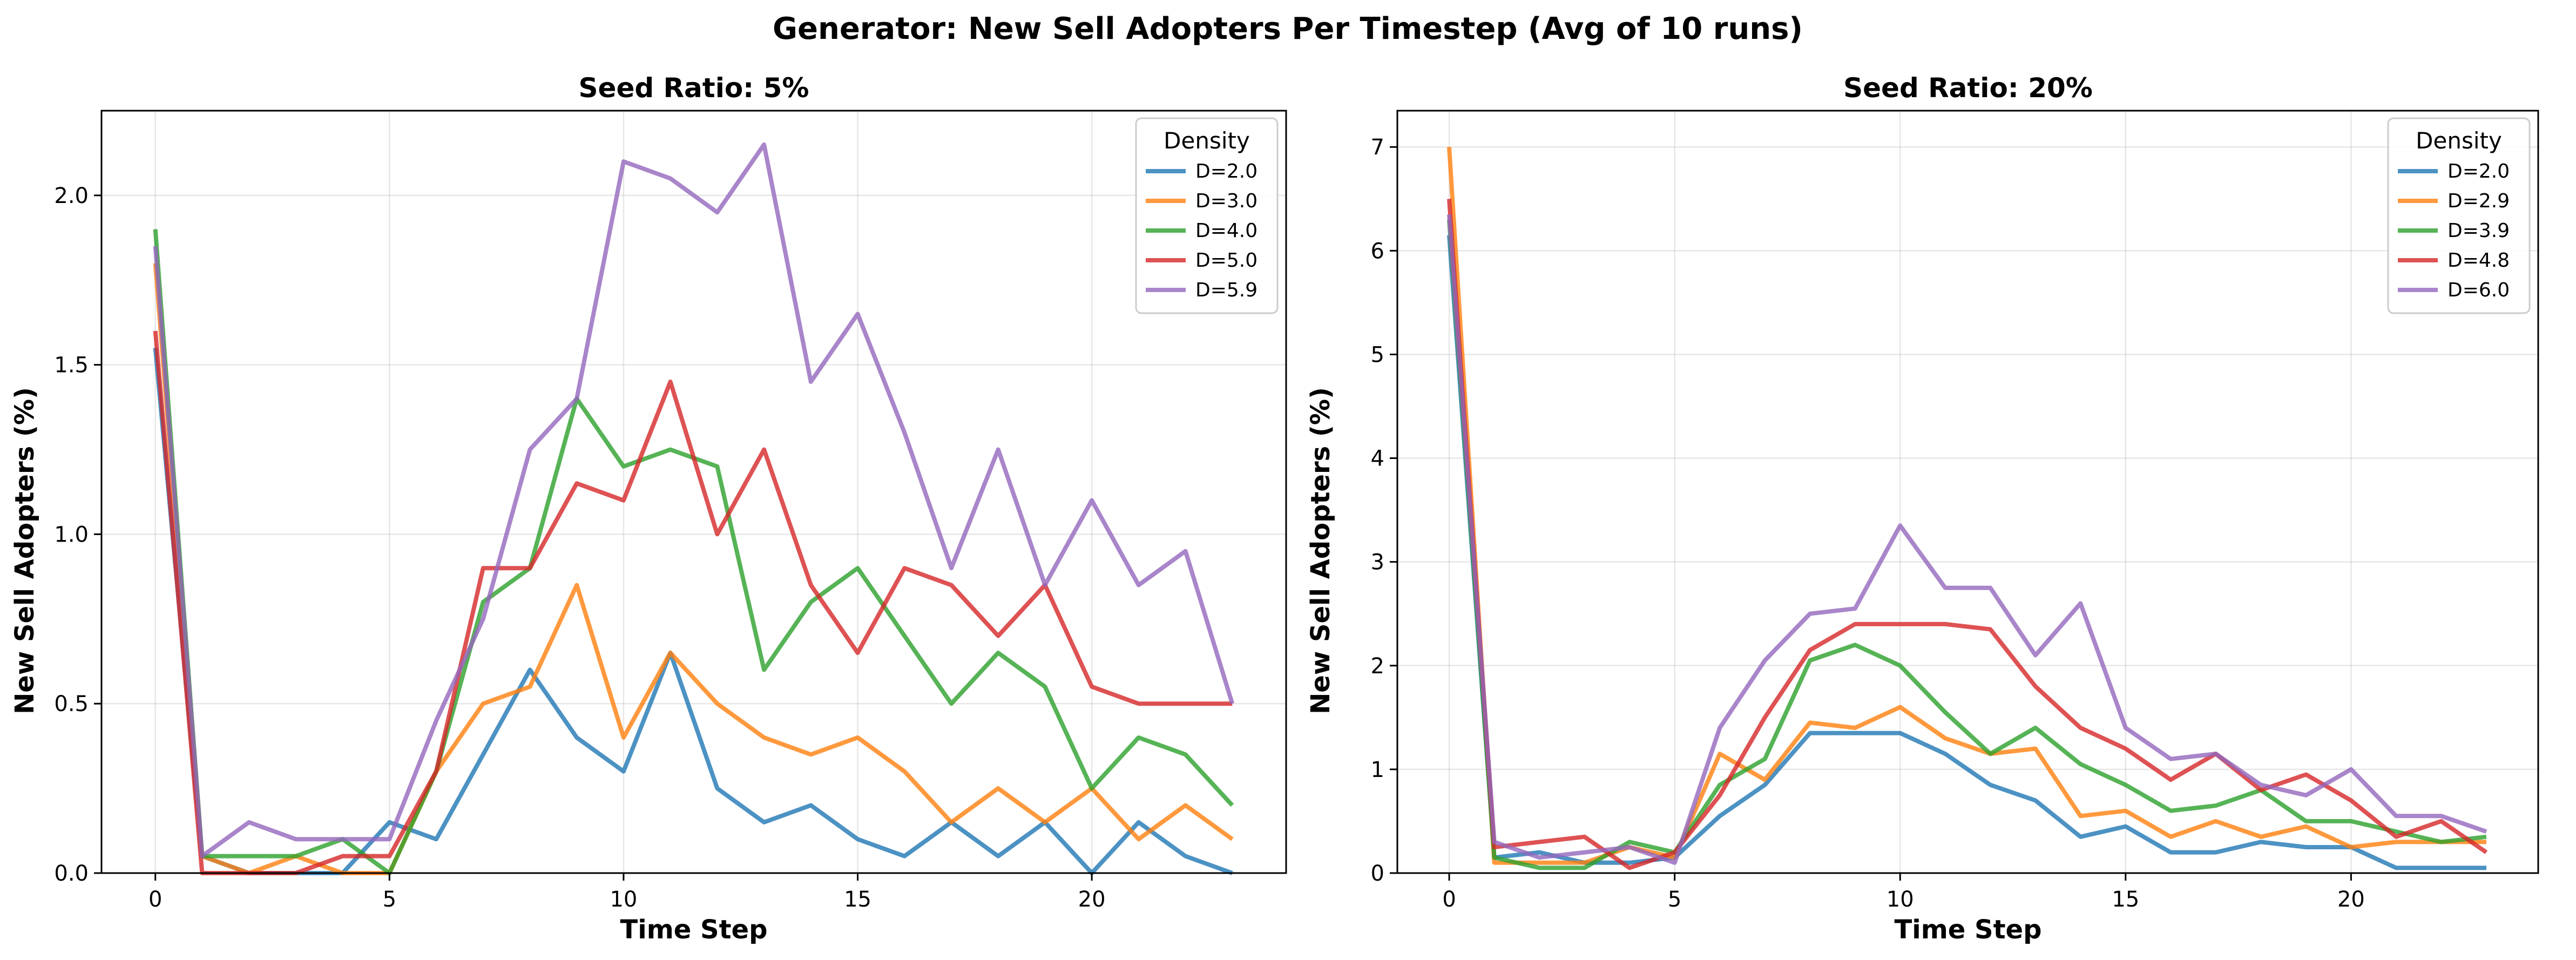  I want to click on legend-label: D=2.9, so click(2479, 201).